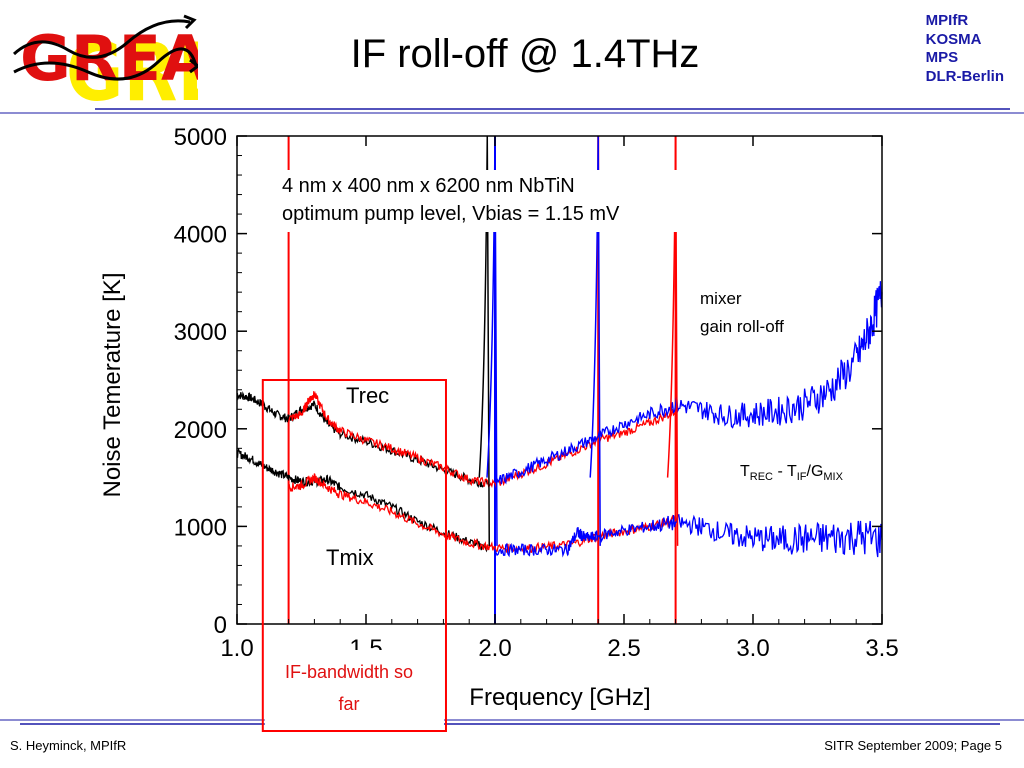  I want to click on y-tick-label-3: 3000, so click(200, 332).